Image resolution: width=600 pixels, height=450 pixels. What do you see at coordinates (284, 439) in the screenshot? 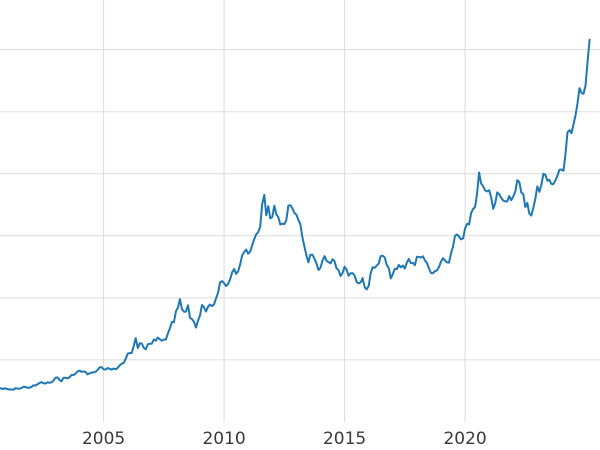
I see `x-axis-tick-labels: 2005 2010 2015 2020` at bounding box center [284, 439].